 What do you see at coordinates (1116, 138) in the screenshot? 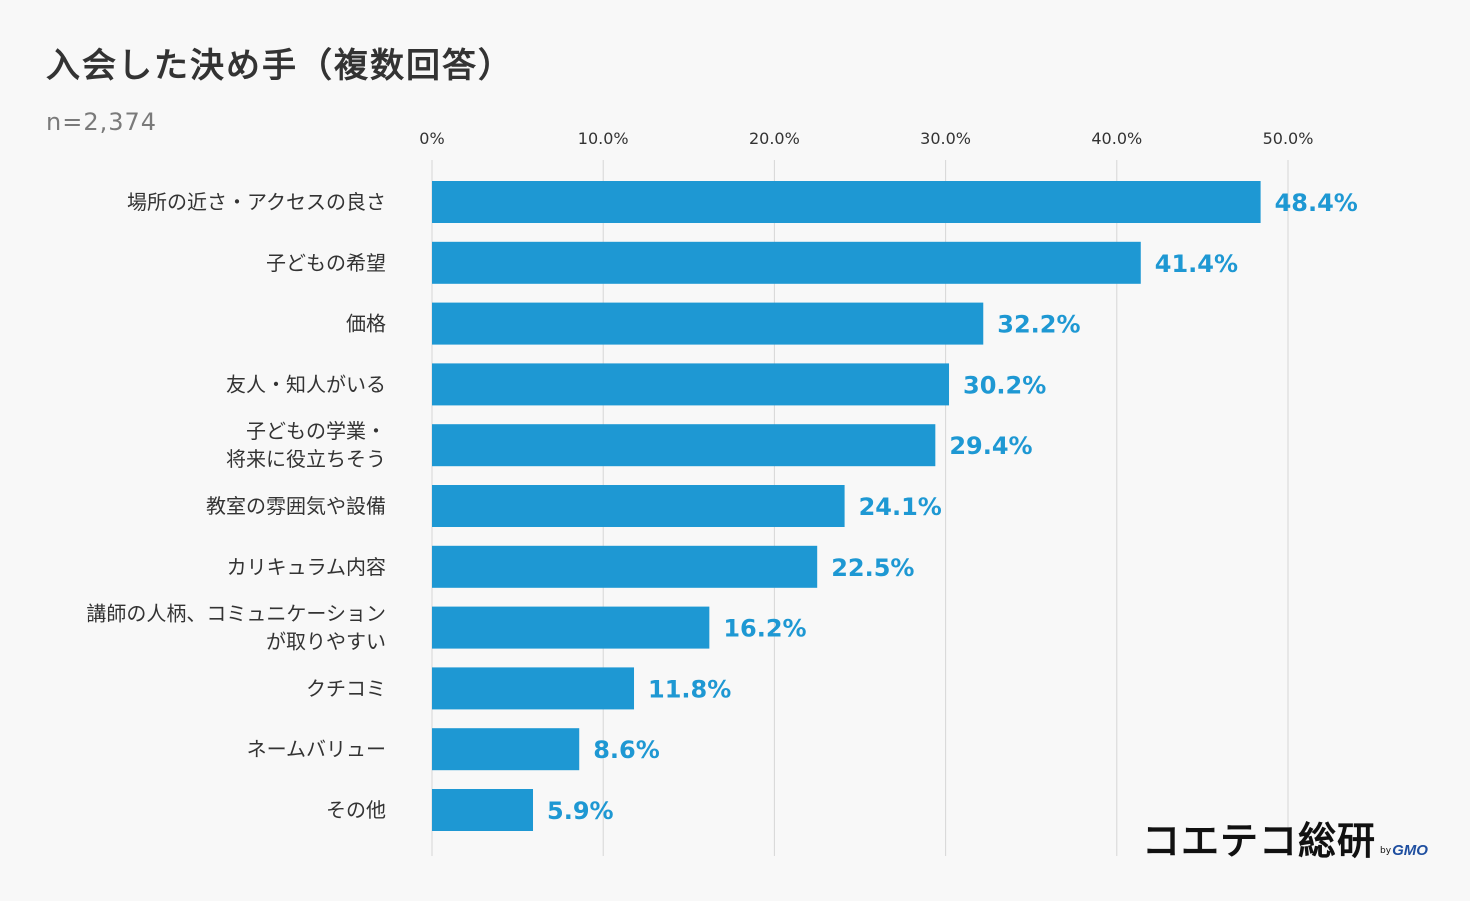
I see `x-tick-label: 40.0%` at bounding box center [1116, 138].